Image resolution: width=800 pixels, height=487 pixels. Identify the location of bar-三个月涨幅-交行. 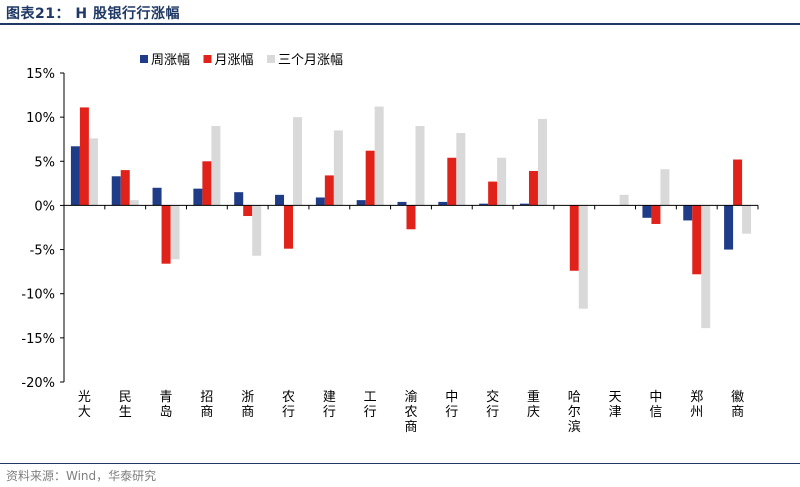
(502, 181).